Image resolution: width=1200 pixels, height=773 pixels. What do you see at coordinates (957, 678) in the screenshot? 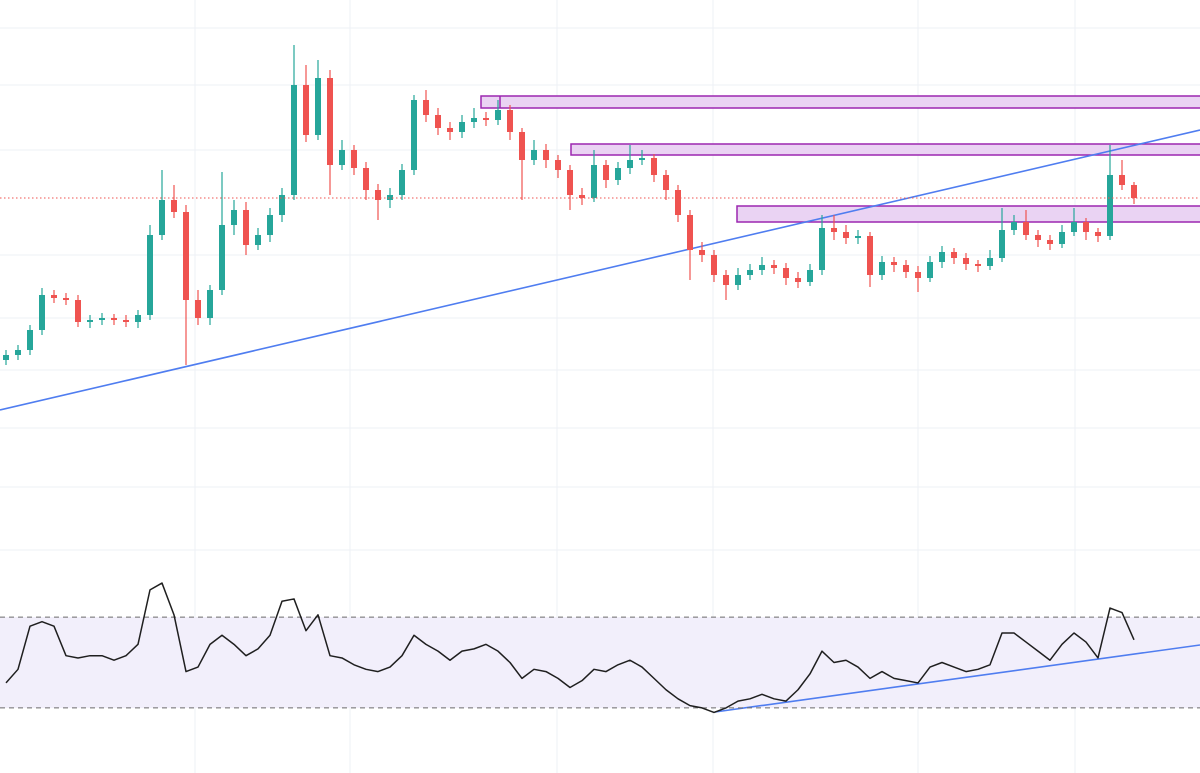
I see `rsi-trend-line` at bounding box center [957, 678].